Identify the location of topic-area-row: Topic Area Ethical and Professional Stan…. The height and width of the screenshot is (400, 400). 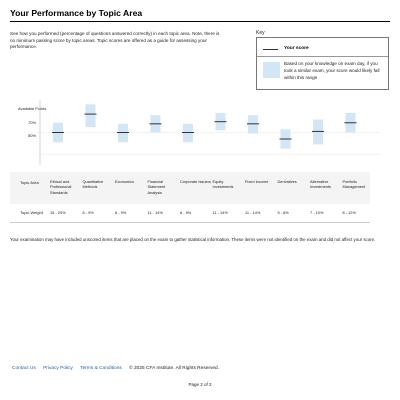
(190, 188).